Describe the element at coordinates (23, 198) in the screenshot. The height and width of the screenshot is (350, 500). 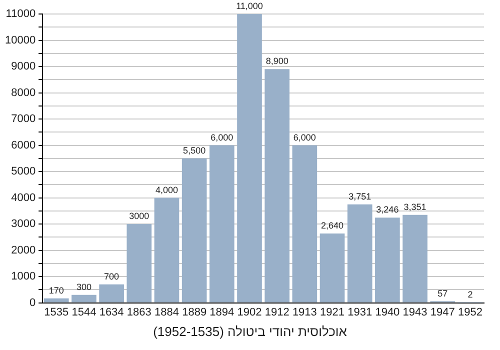
I see `y-tick-label: 4000` at that location.